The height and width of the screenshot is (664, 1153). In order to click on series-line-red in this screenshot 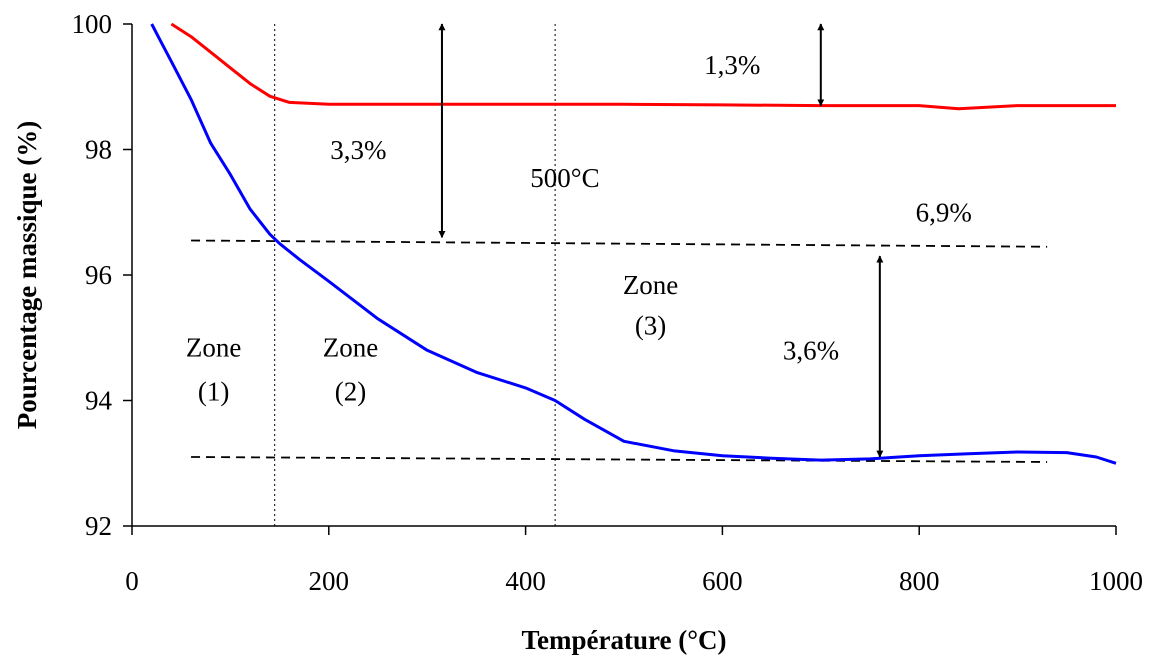, I will do `click(643, 66)`.